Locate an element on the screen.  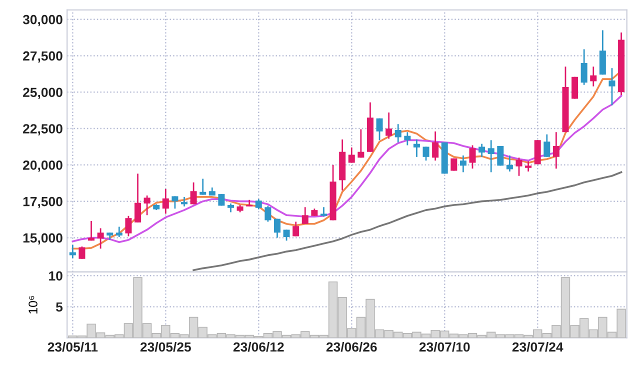
y-tick-label: 22,500 is located at coordinates (42, 130).